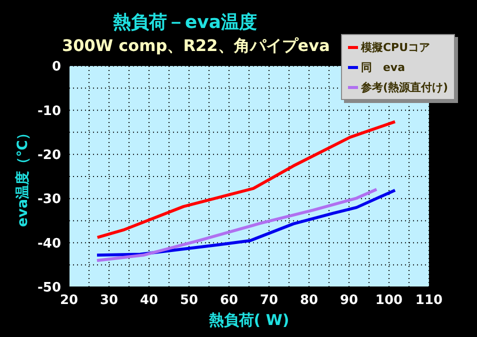 This screenshot has height=337, width=477. I want to click on y-tick-label: 0, so click(56, 67).